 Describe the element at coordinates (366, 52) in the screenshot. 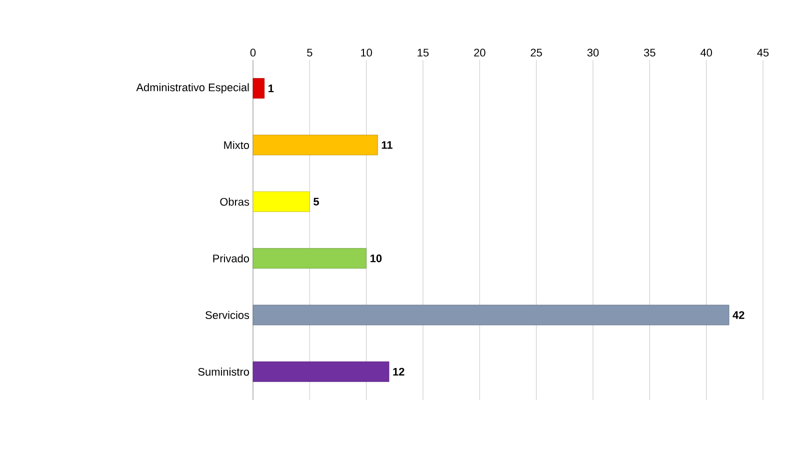

I see `x-tick-label: 10` at that location.